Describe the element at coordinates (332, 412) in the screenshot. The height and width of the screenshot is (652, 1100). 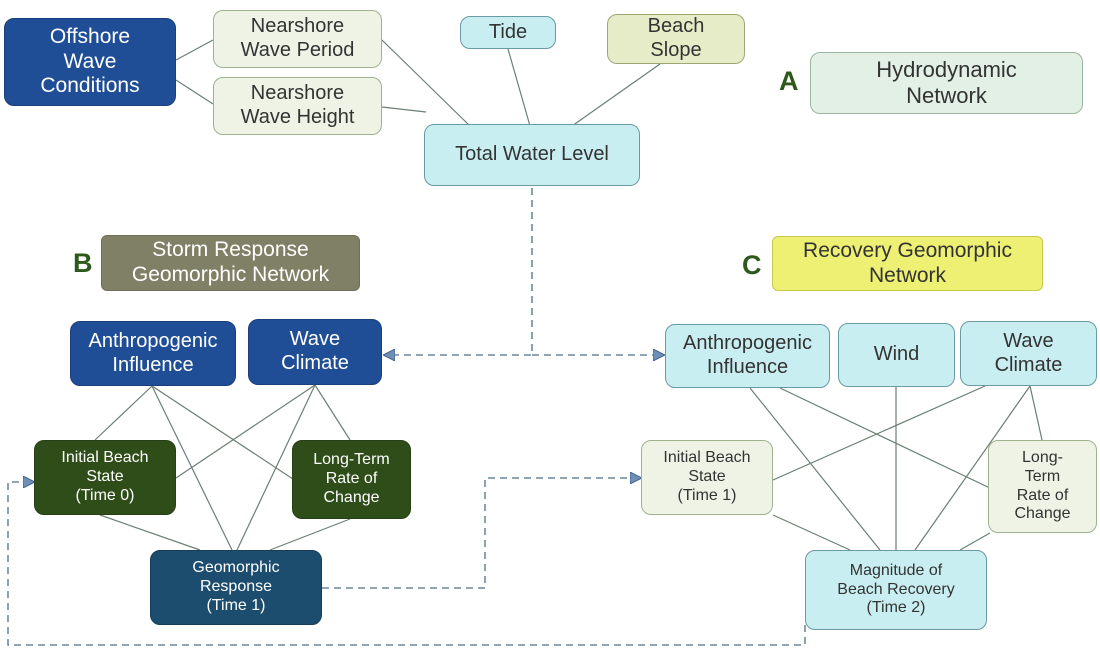
I see `edge-b-wave-to-longterm` at that location.